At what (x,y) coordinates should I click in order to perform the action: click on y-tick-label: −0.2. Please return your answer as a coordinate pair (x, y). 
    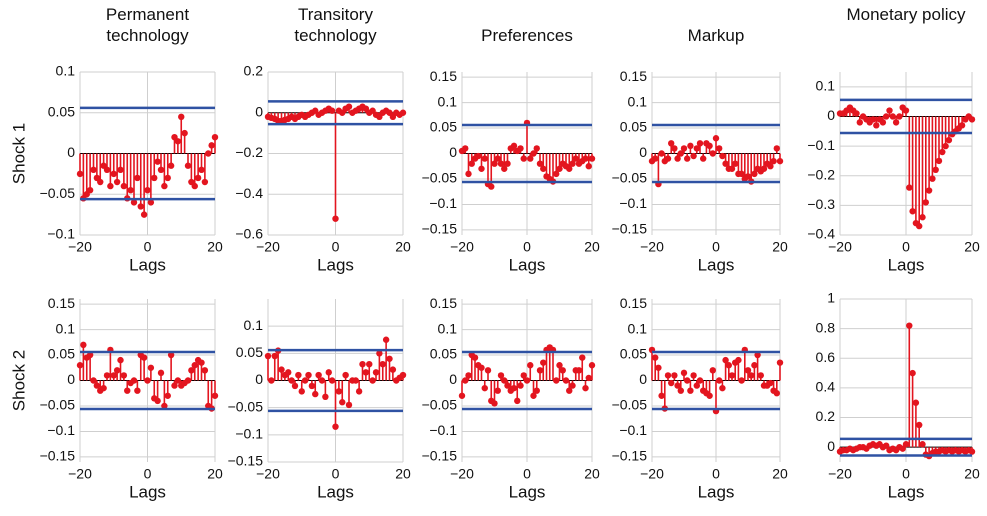
    Looking at the image, I should click on (249, 152).